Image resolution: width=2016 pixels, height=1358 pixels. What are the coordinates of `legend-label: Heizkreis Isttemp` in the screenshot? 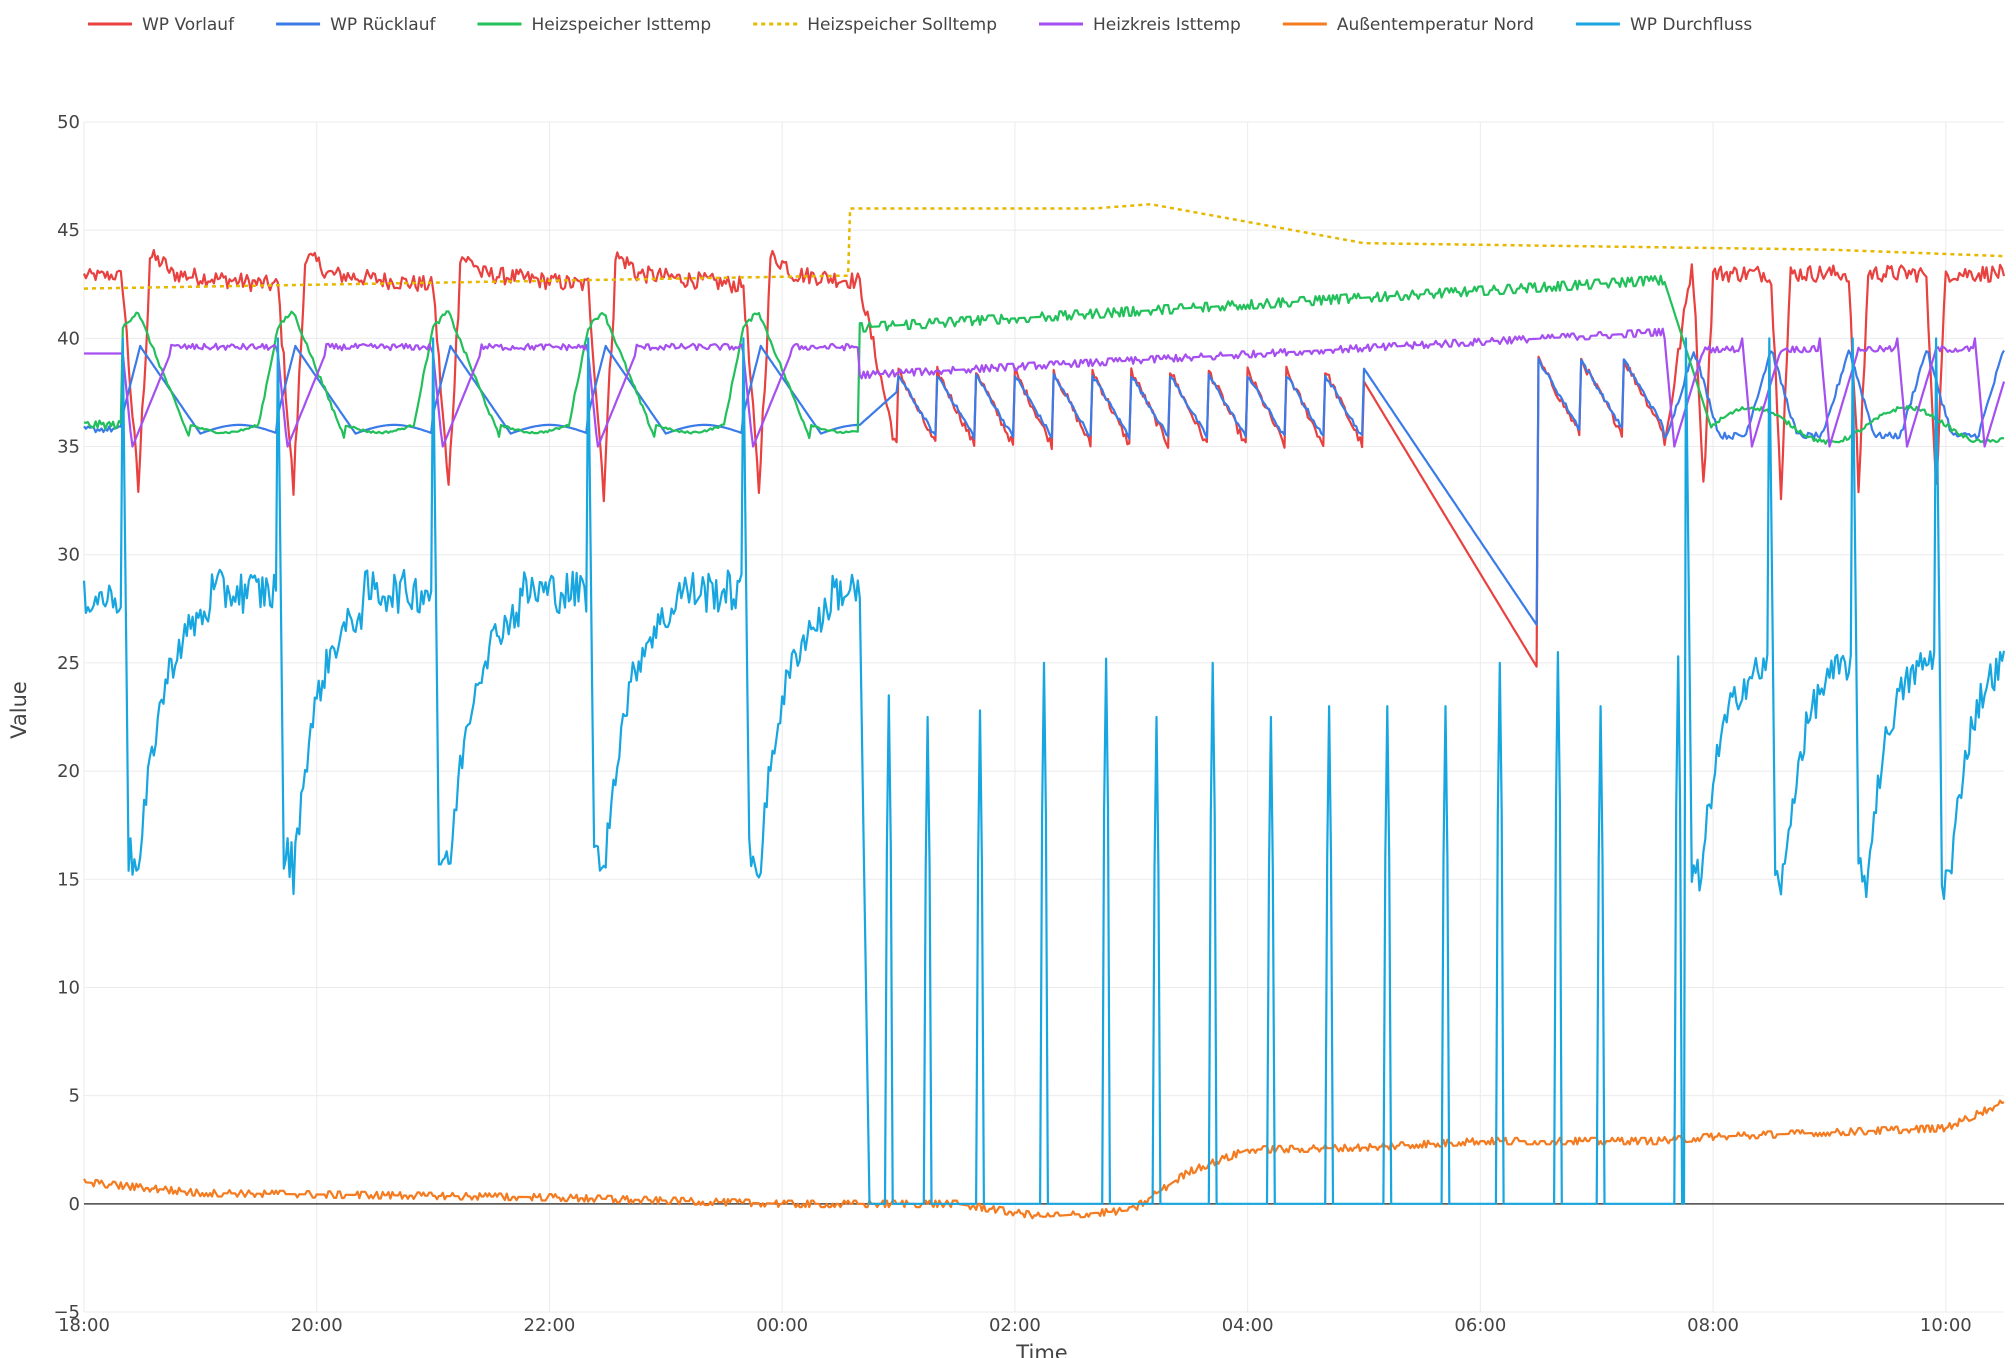 It's located at (1167, 25).